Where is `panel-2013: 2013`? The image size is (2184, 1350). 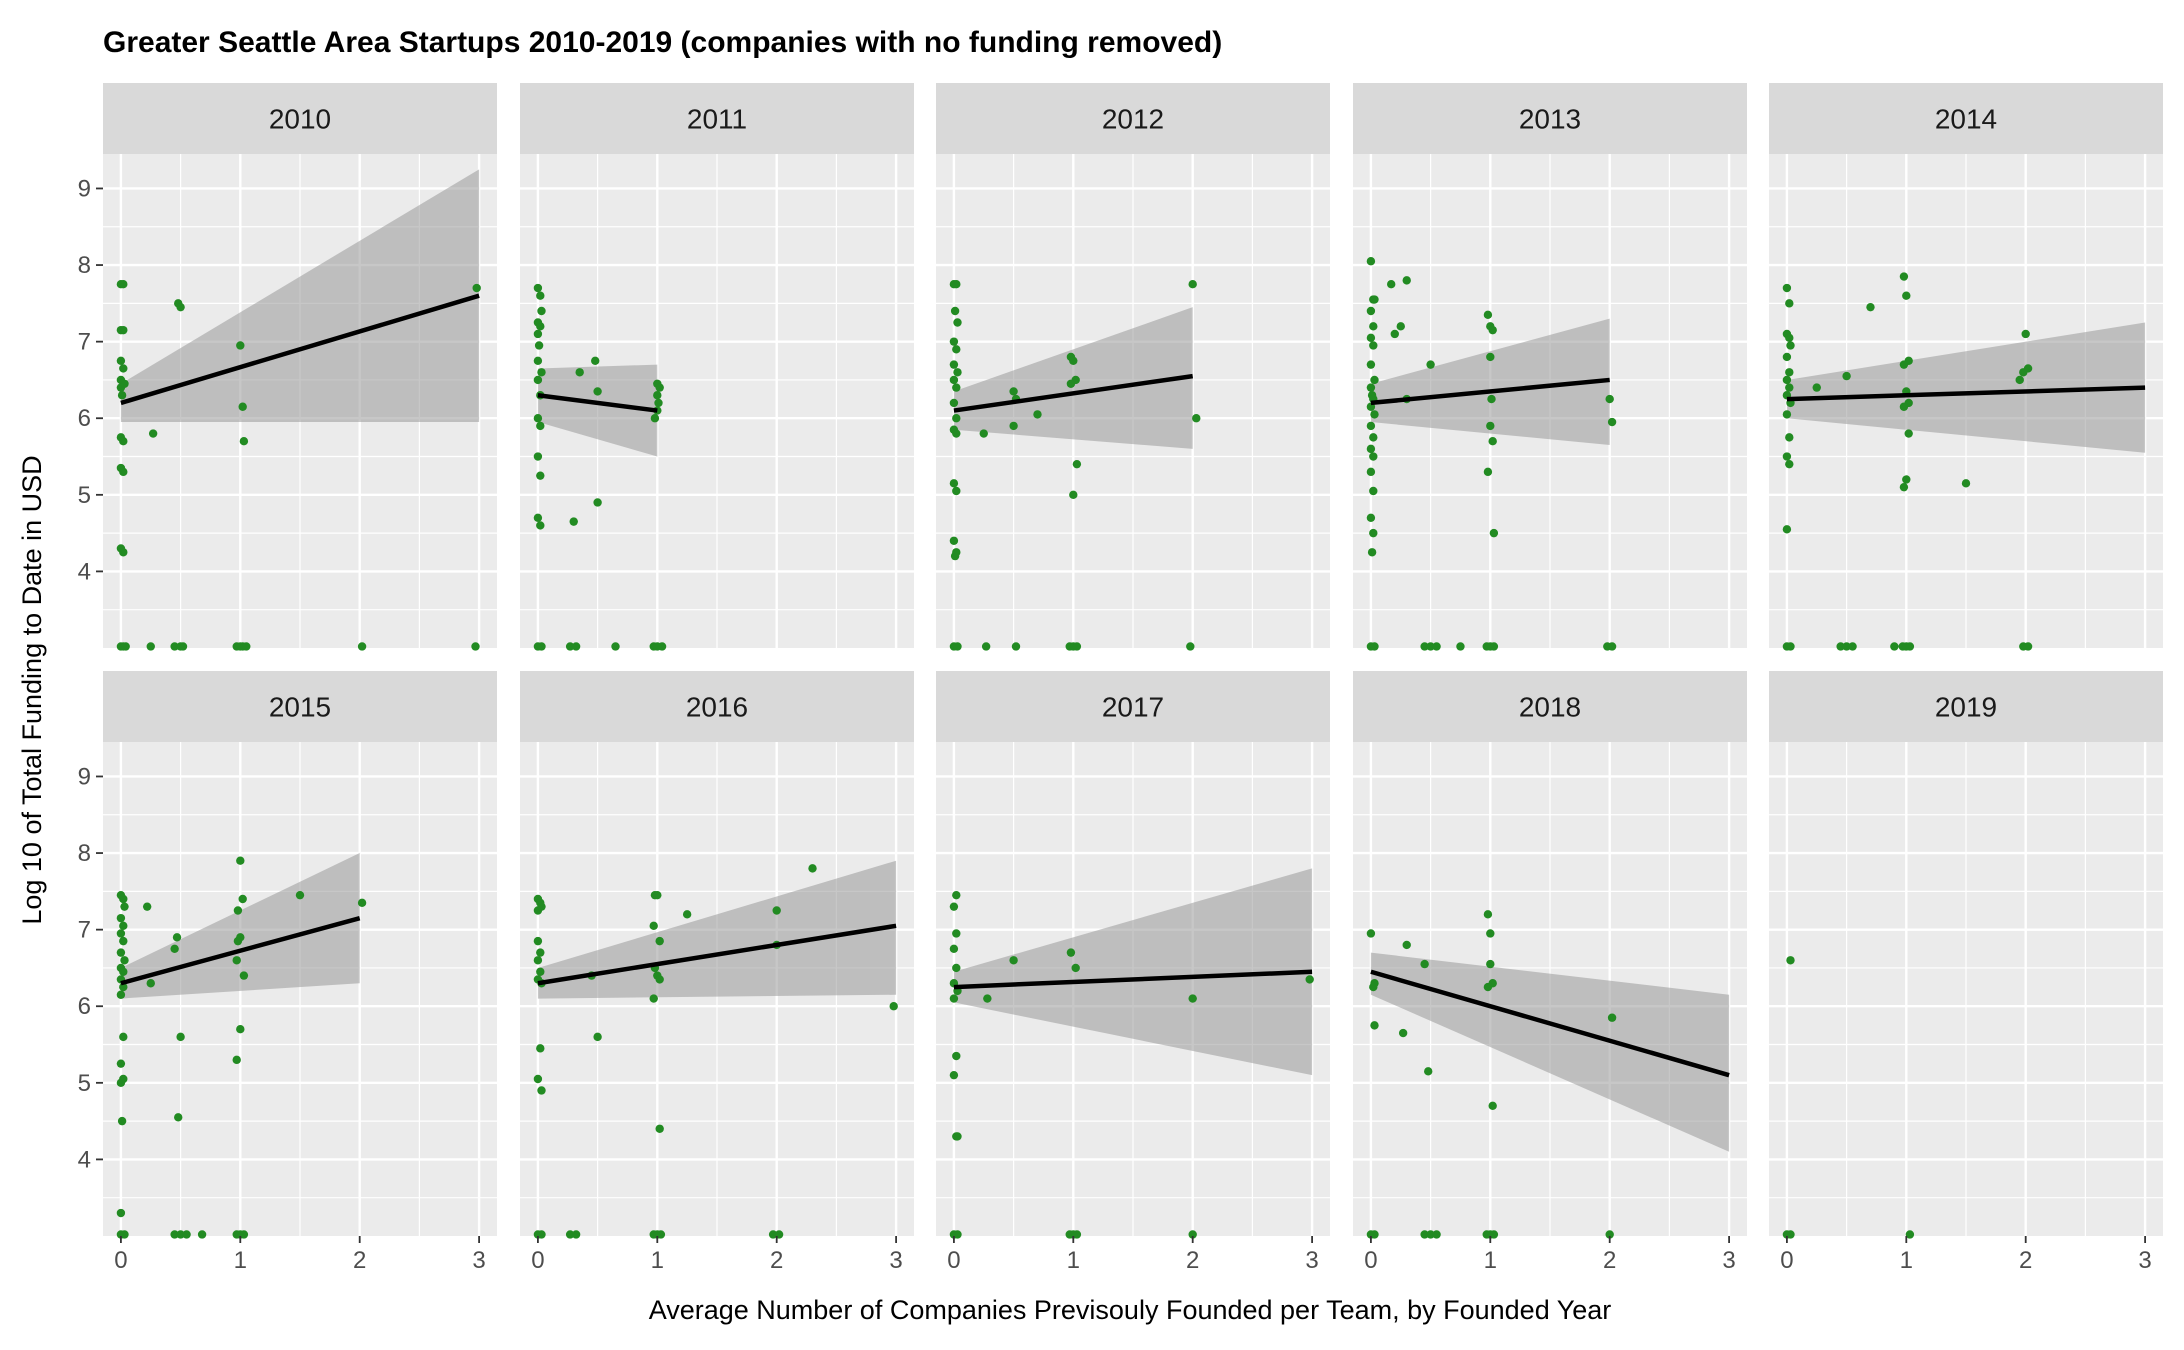
panel-2013: 2013 is located at coordinates (1550, 367).